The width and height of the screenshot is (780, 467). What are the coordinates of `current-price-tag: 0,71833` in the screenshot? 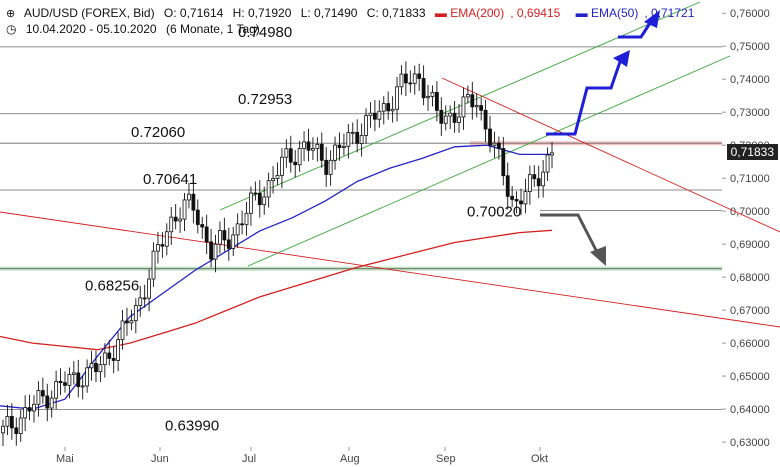 It's located at (752, 152).